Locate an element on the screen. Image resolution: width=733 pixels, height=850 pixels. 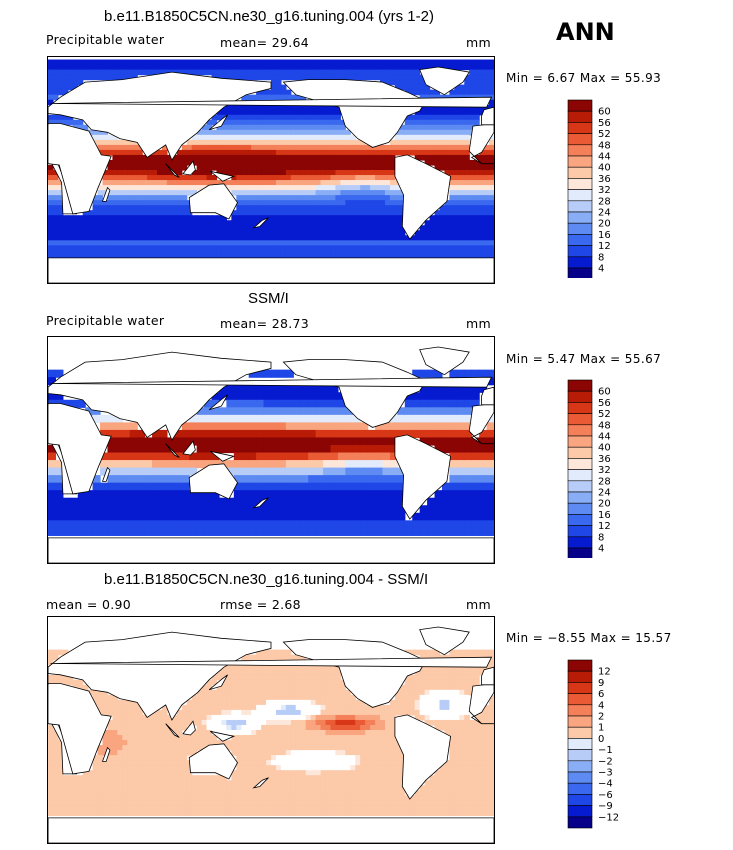
colorbar-tick-label: 52 is located at coordinates (604, 134).